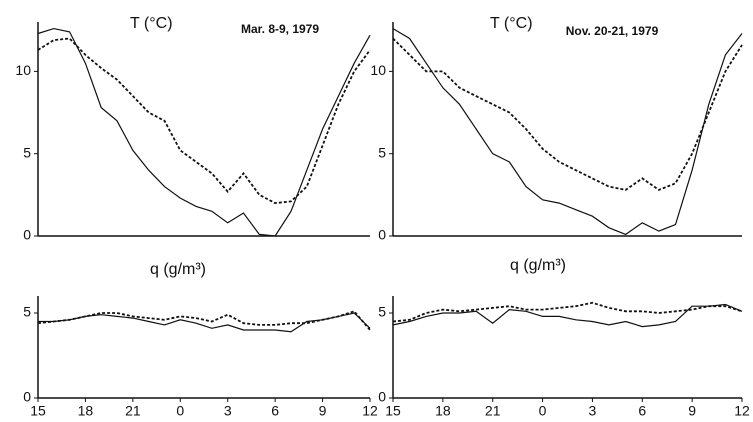 The image size is (753, 422). I want to click on annotation: Nov. 20-21, 1979, so click(612, 31).